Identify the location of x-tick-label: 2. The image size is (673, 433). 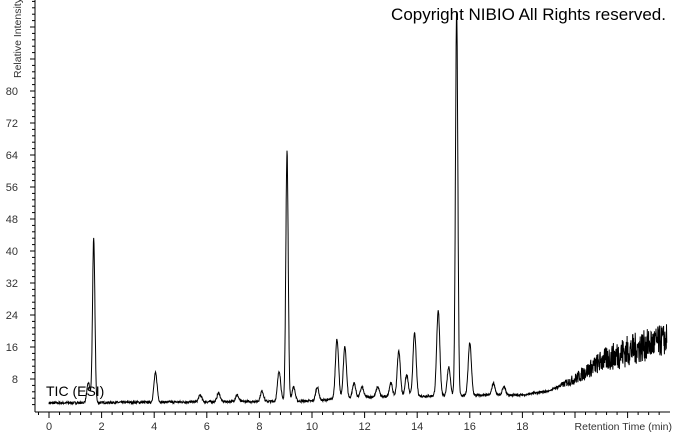
(102, 427).